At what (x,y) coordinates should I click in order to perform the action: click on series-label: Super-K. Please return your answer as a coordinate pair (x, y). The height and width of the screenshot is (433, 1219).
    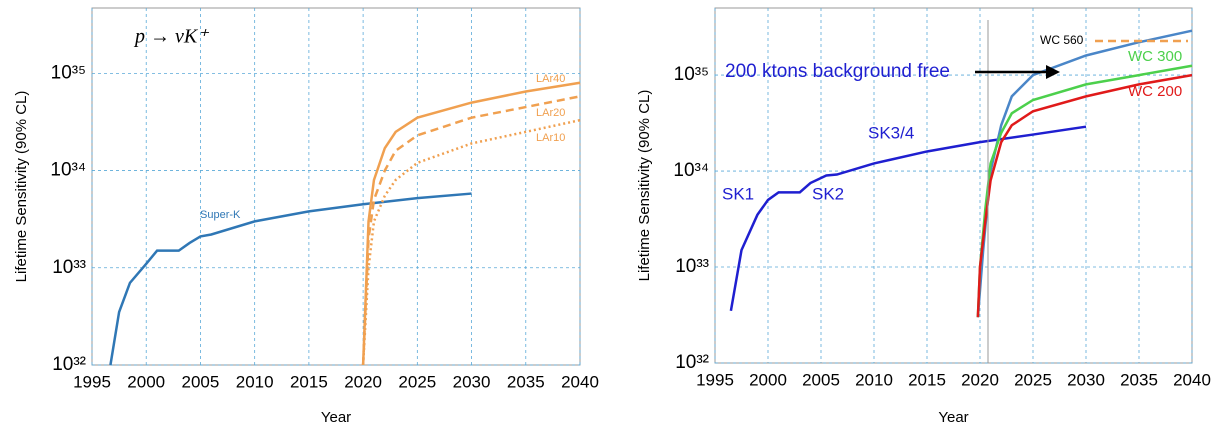
    Looking at the image, I should click on (220, 215).